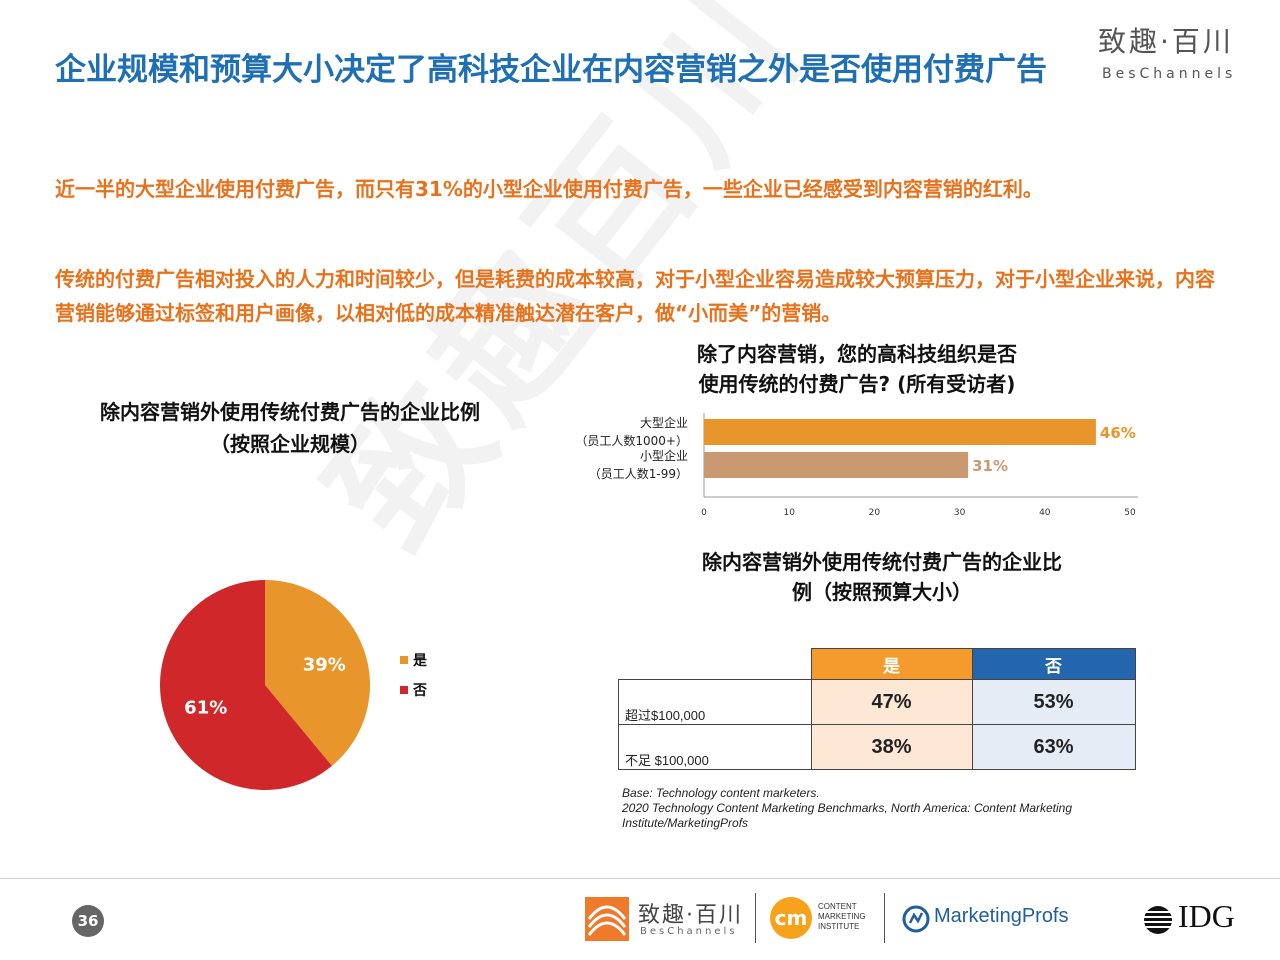  What do you see at coordinates (664, 455) in the screenshot?
I see `category-label: 小型企业` at bounding box center [664, 455].